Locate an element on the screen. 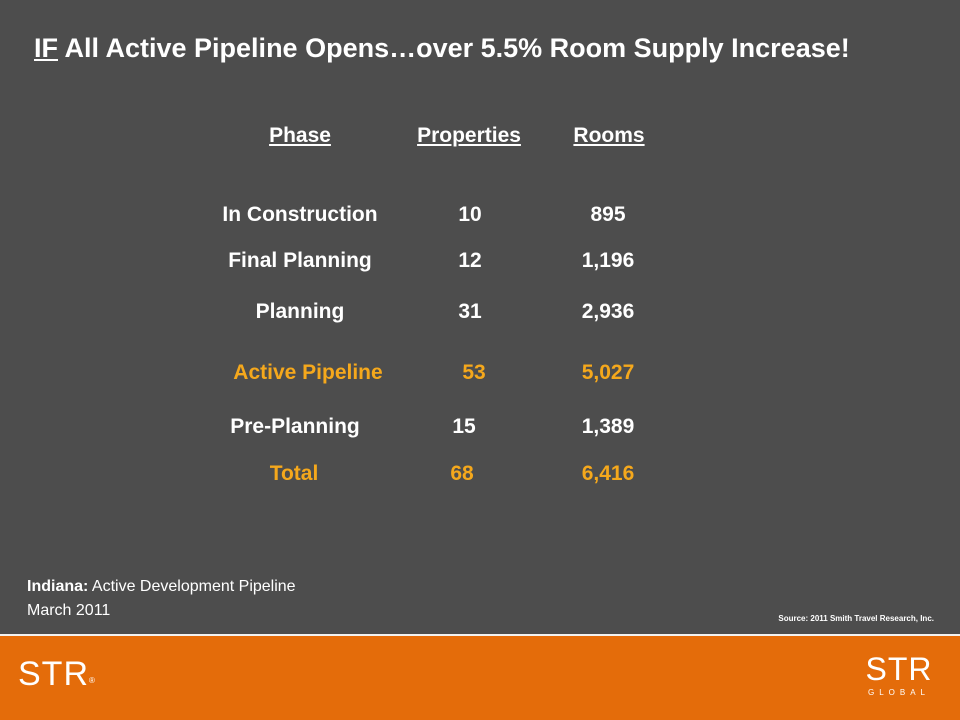 The image size is (960, 720). row-phase: Pre-Planning is located at coordinates (295, 426).